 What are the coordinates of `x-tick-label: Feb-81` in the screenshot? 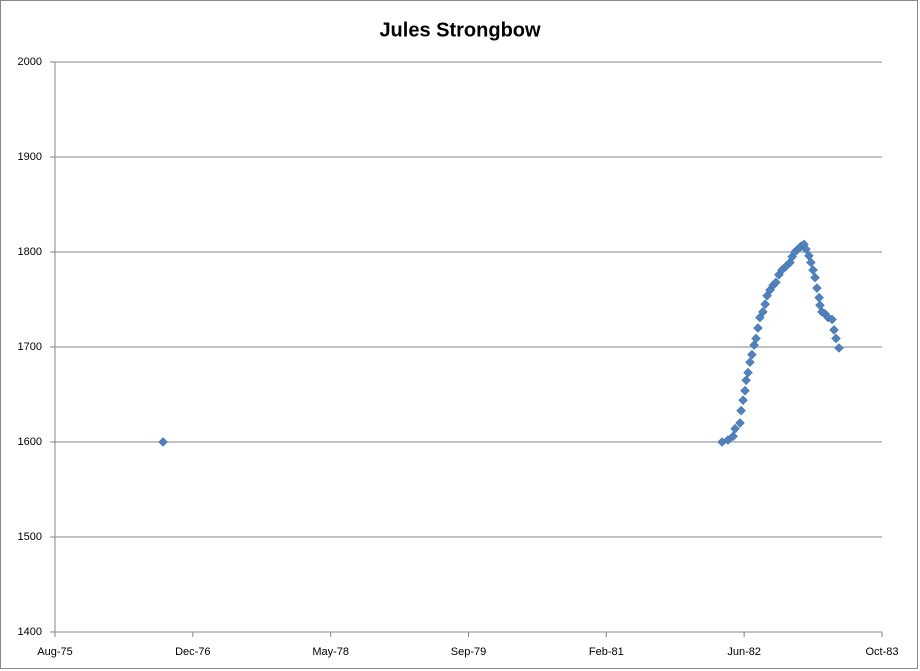 It's located at (606, 652).